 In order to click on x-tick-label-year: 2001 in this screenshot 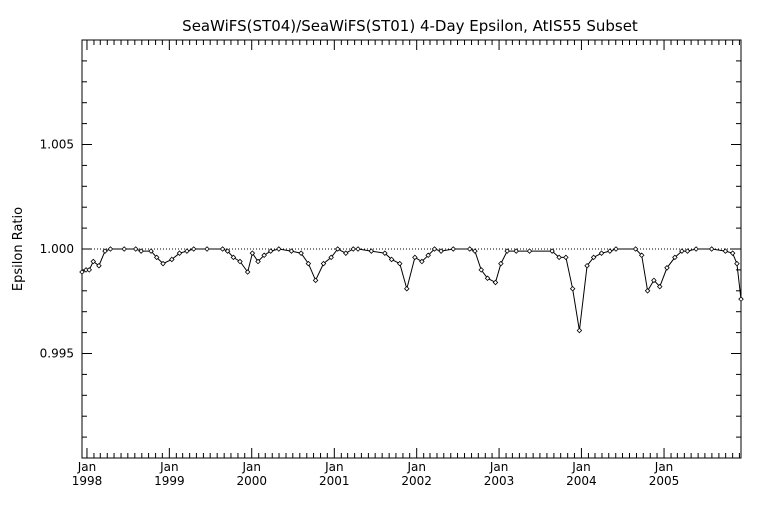, I will do `click(334, 481)`.